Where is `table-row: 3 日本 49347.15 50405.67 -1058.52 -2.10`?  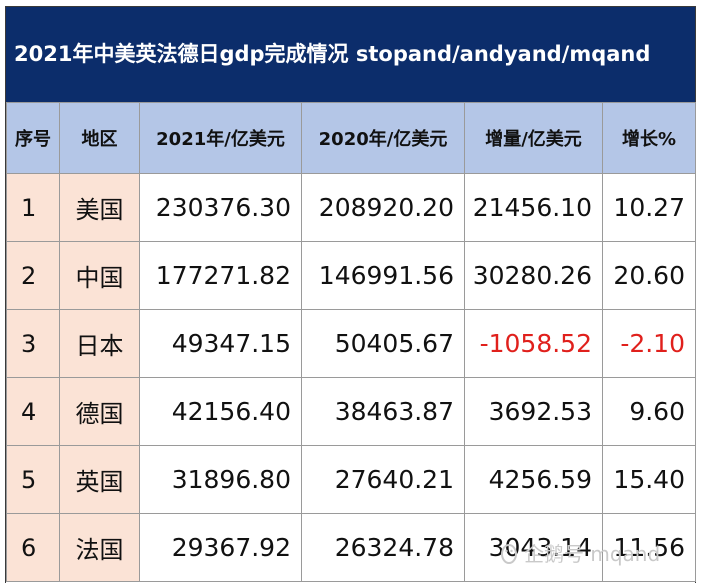
table-row: 3 日本 49347.15 50405.67 -1058.52 -2.10 is located at coordinates (351, 343).